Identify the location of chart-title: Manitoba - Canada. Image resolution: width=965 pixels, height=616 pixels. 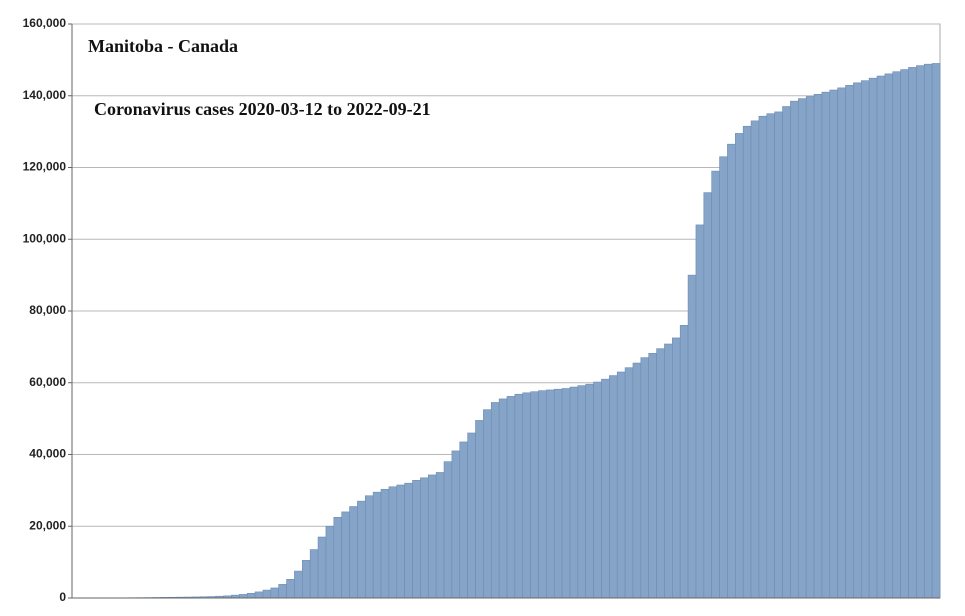
(163, 46).